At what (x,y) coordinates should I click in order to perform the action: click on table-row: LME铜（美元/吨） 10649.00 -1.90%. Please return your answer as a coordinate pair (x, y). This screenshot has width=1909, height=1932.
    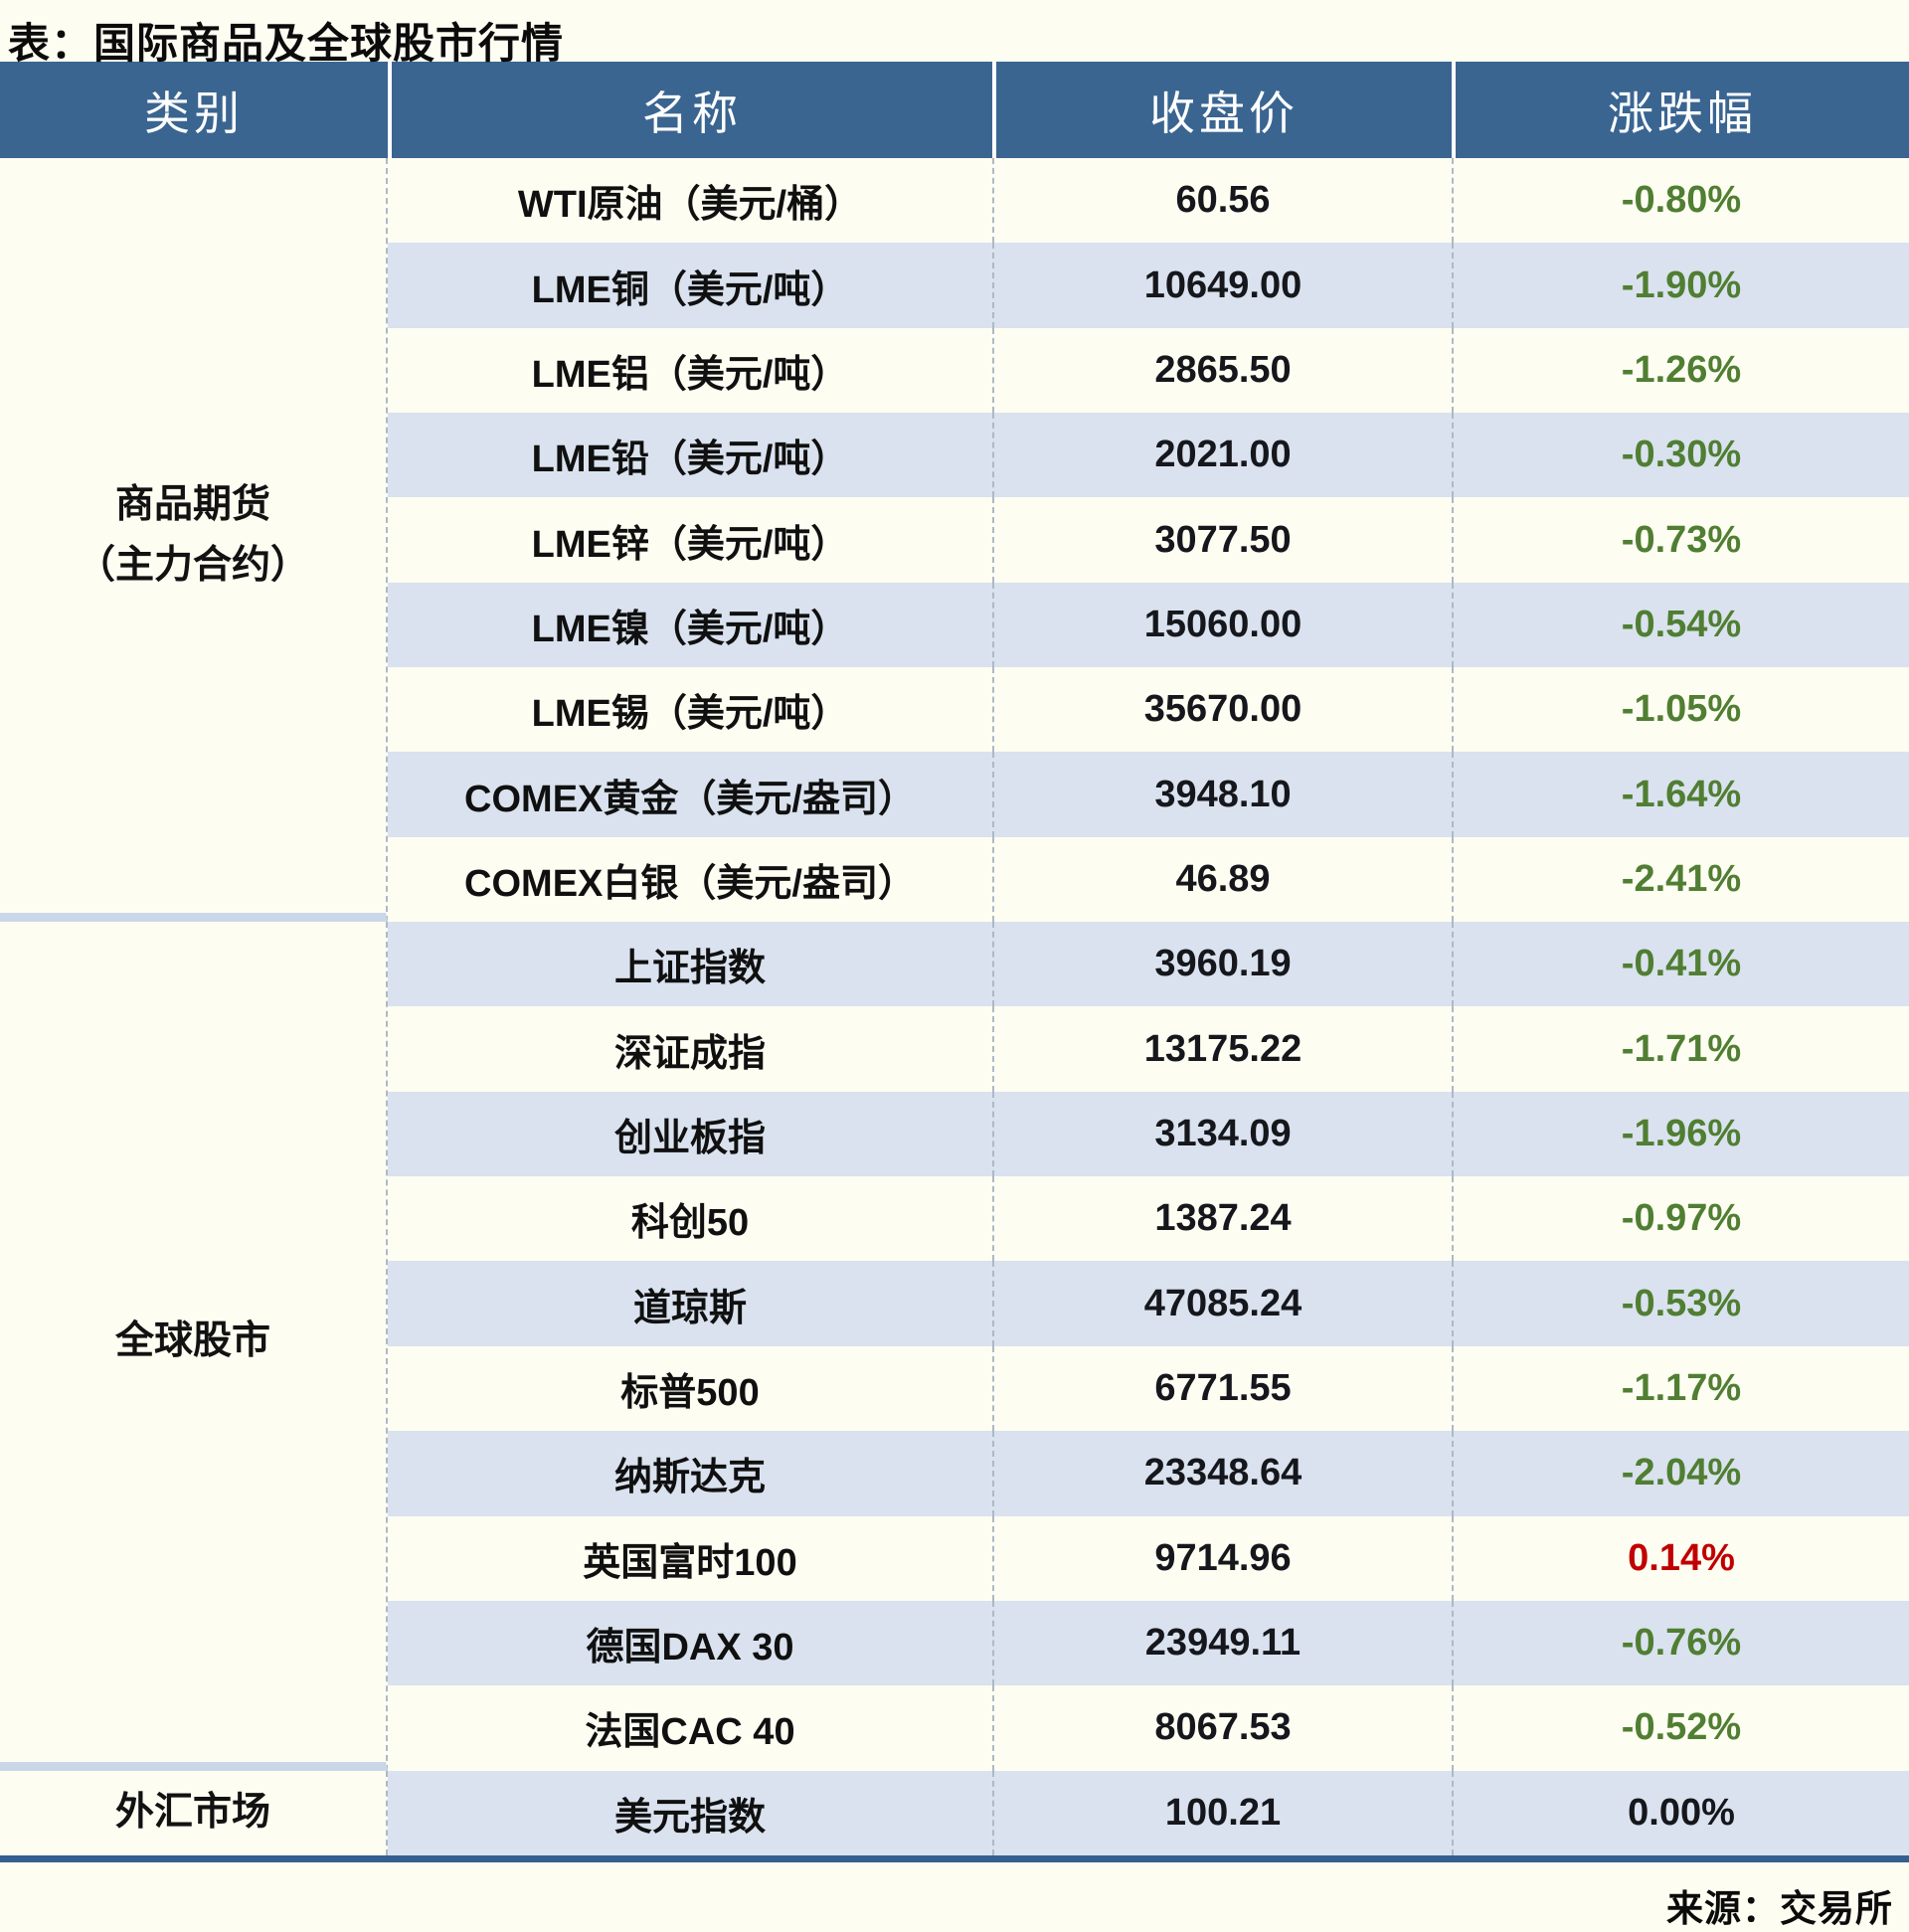
    Looking at the image, I should click on (1148, 286).